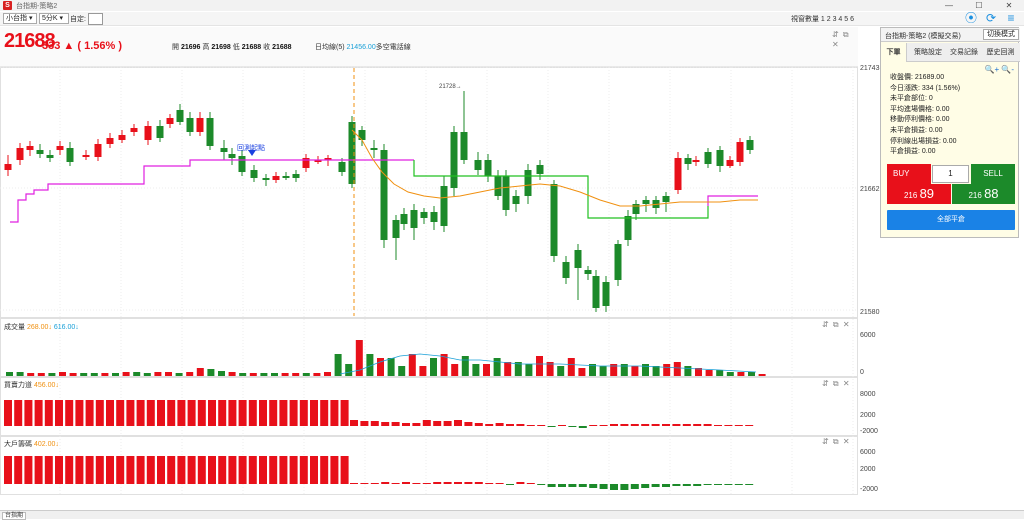 The height and width of the screenshot is (520, 1024). Describe the element at coordinates (1011, 18) in the screenshot. I see `settings-list-icon: ≡` at that location.